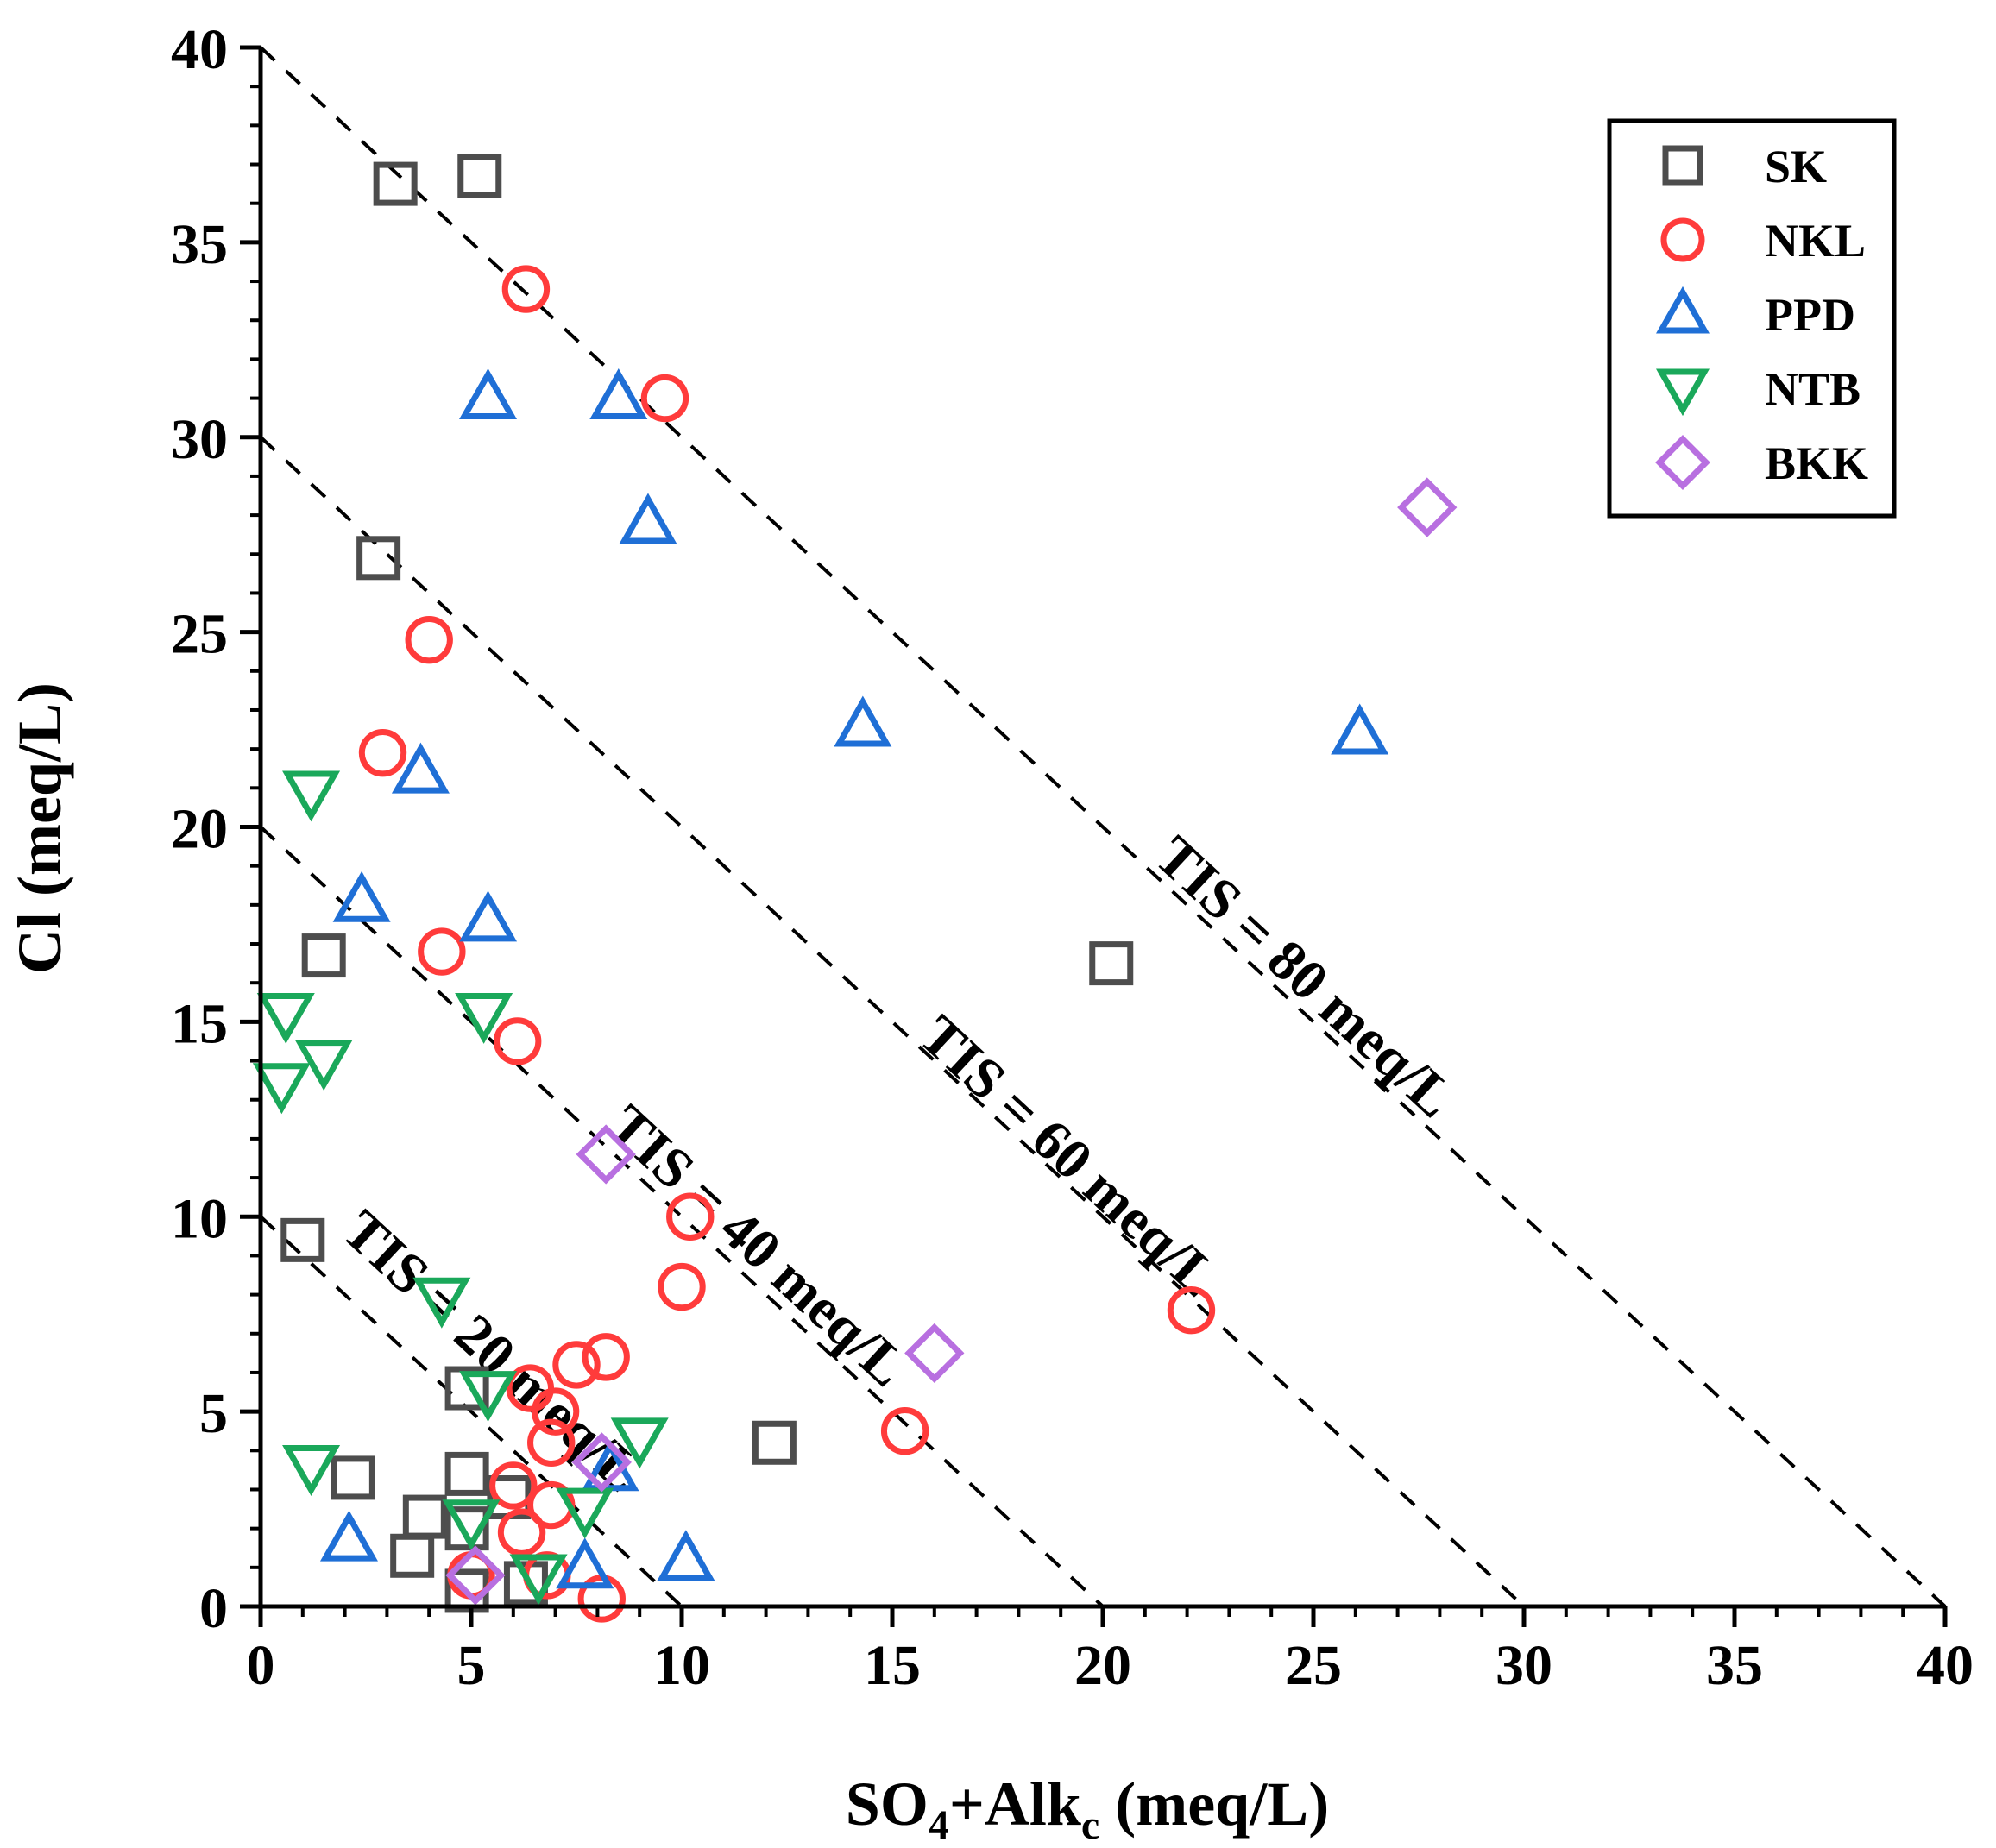 The image size is (1996, 1848). I want to click on x-tick-label: 0, so click(261, 1666).